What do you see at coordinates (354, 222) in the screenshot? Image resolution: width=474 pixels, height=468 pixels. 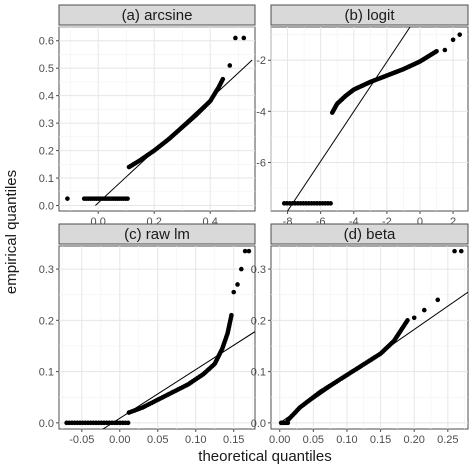 I see `x-tick-label: -4` at bounding box center [354, 222].